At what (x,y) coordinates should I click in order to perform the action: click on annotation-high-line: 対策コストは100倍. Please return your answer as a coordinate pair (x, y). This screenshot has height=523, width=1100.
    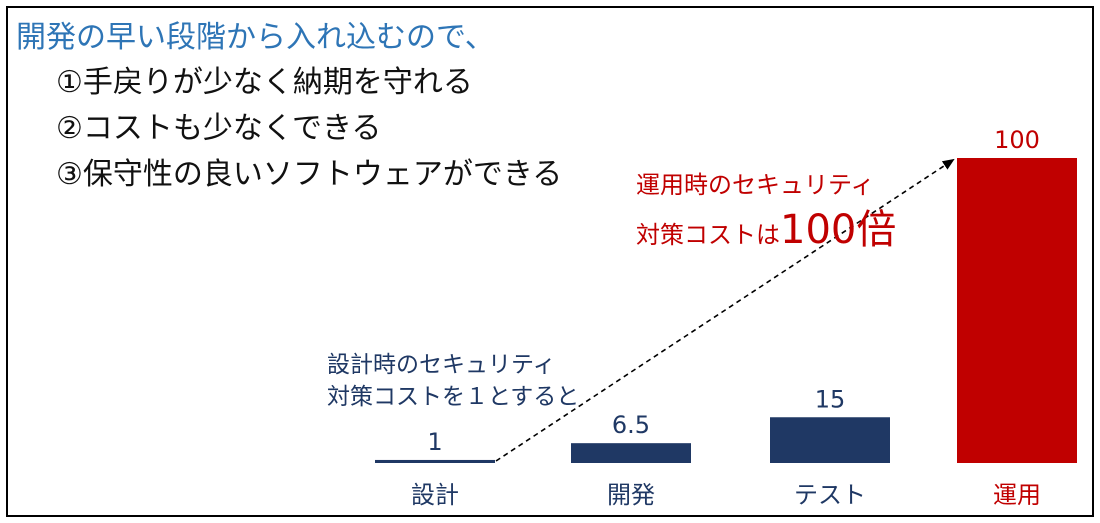
    Looking at the image, I should click on (766, 230).